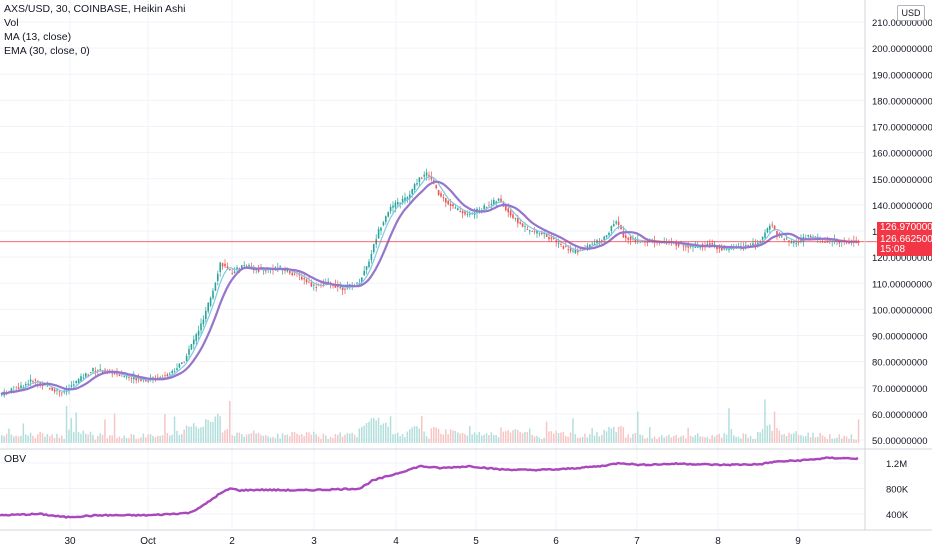 This screenshot has width=932, height=550. I want to click on volume-legend: Vol, so click(11, 23).